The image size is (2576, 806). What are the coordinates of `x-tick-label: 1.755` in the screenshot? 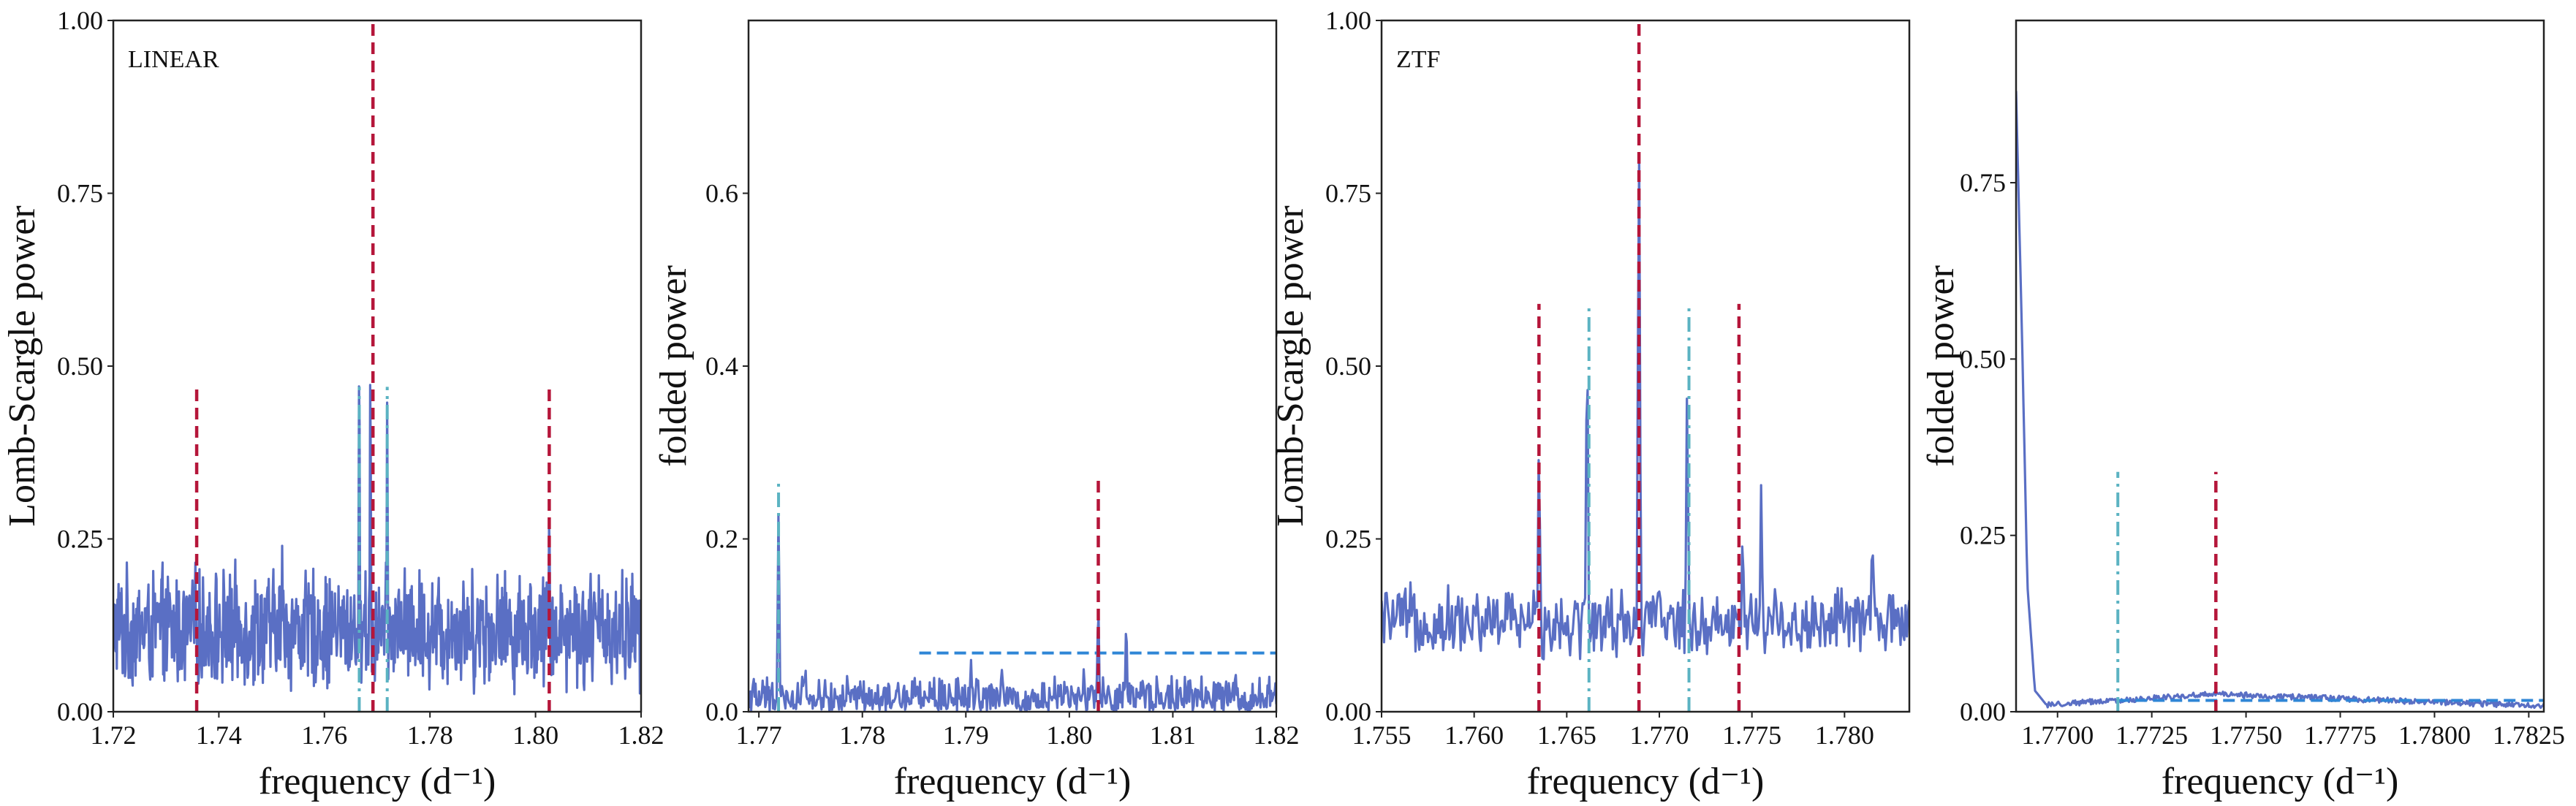 It's located at (1382, 735).